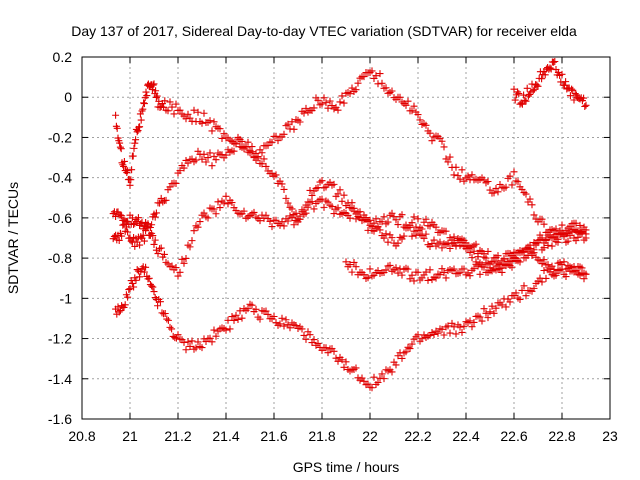 The image size is (640, 480). What do you see at coordinates (561, 436) in the screenshot?
I see `x-tick-label: 22.8` at bounding box center [561, 436].